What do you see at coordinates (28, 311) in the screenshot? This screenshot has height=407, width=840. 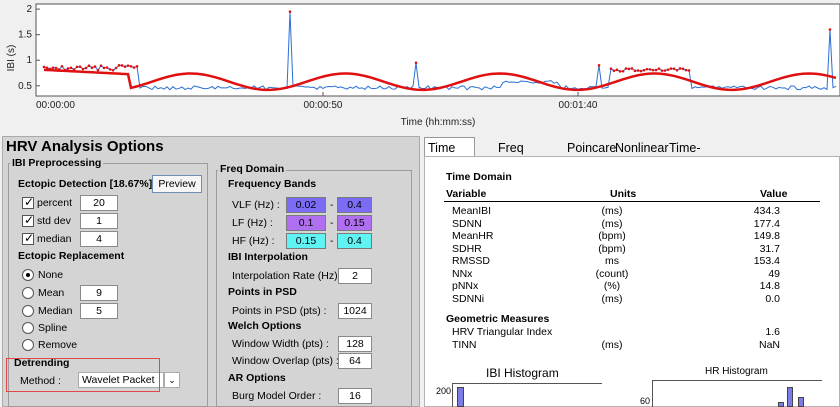 I see `radio-median` at bounding box center [28, 311].